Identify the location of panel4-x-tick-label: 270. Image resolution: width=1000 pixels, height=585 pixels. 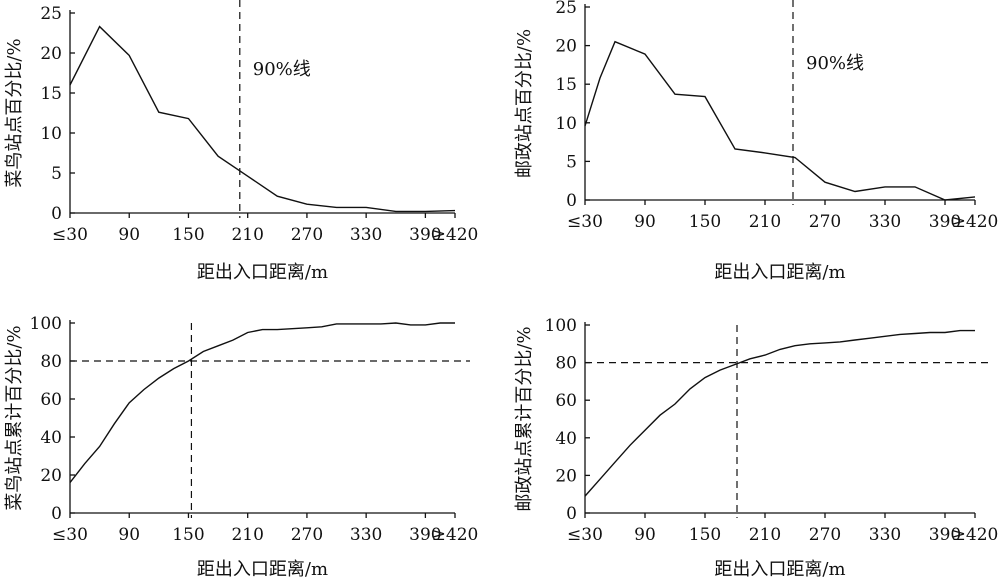
(825, 535).